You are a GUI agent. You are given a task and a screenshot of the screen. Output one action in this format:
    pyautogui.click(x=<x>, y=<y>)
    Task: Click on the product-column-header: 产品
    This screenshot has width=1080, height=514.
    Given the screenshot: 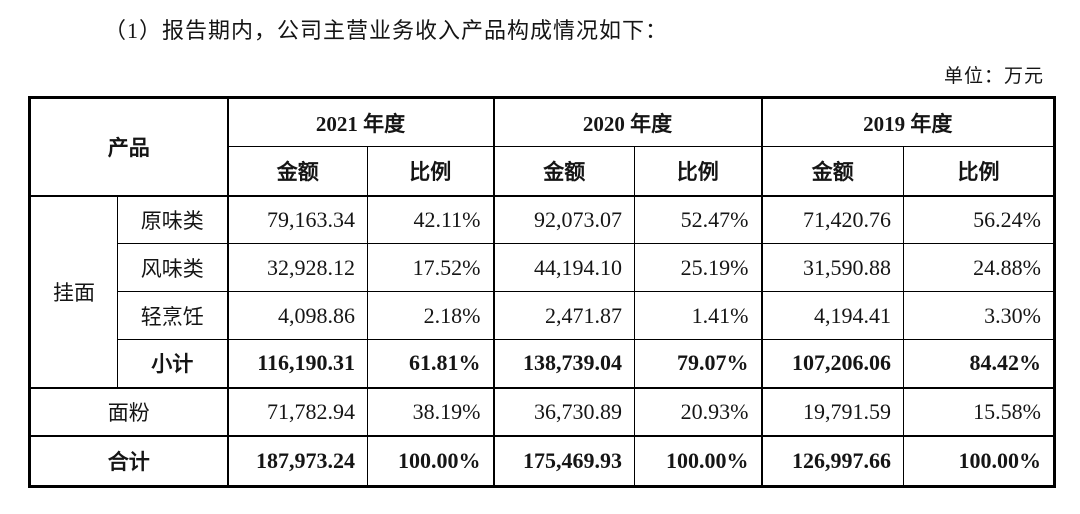 What is the action you would take?
    pyautogui.click(x=129, y=147)
    